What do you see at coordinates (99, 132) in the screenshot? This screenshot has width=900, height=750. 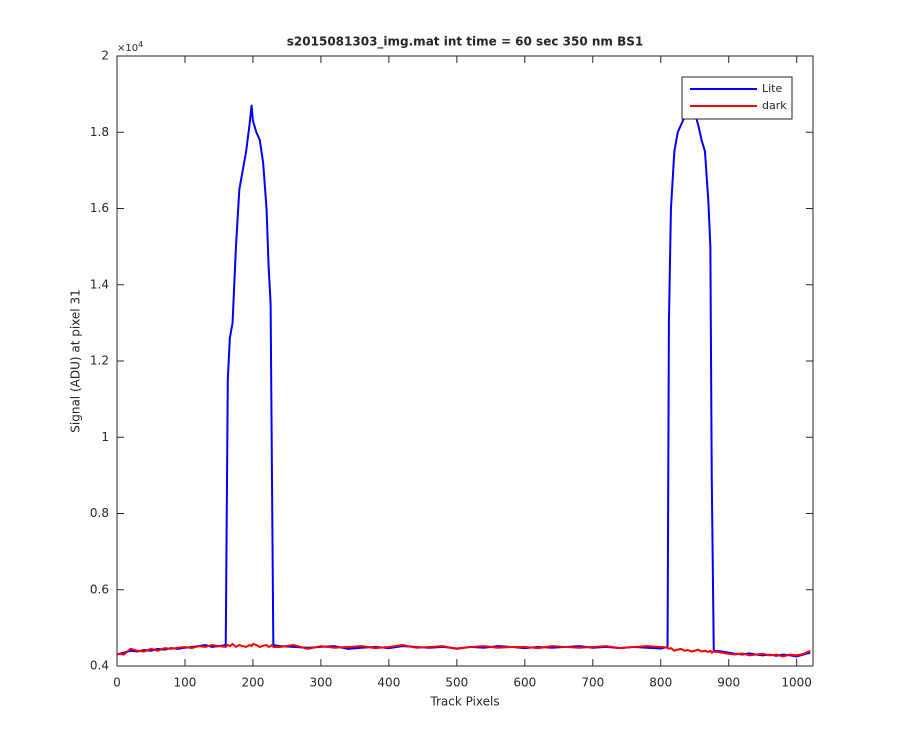 I see `y-tick-label: 1.8` at bounding box center [99, 132].